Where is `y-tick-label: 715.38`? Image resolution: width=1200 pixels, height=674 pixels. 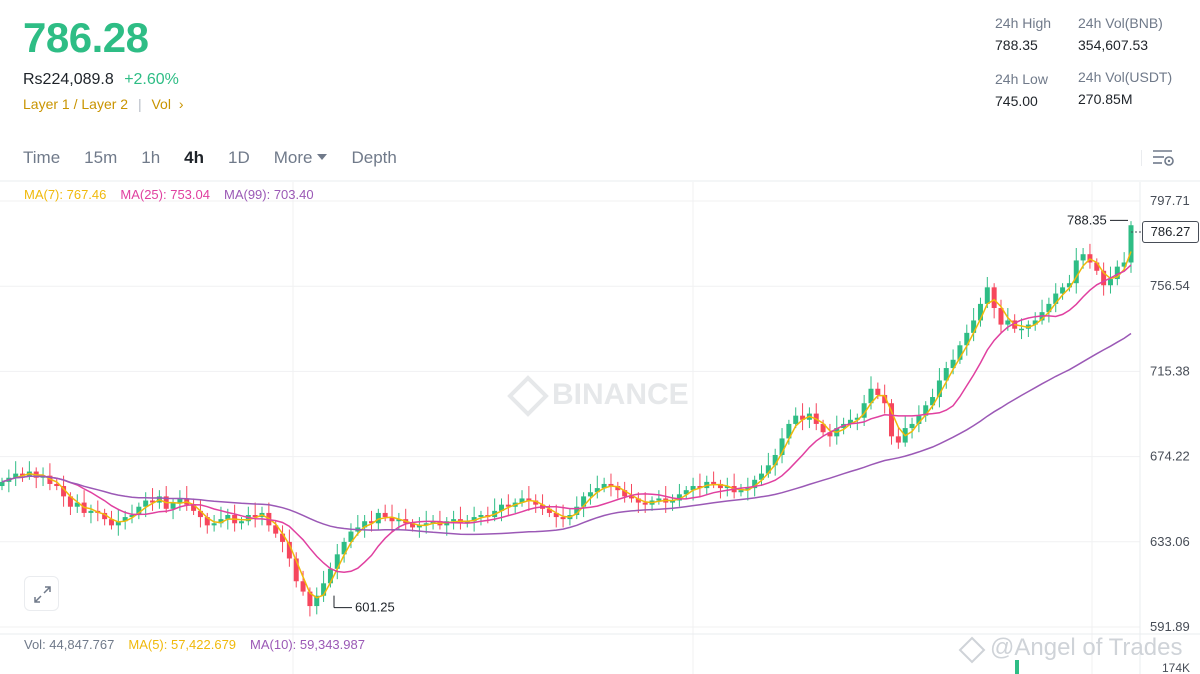
y-tick-label: 715.38 is located at coordinates (1170, 370).